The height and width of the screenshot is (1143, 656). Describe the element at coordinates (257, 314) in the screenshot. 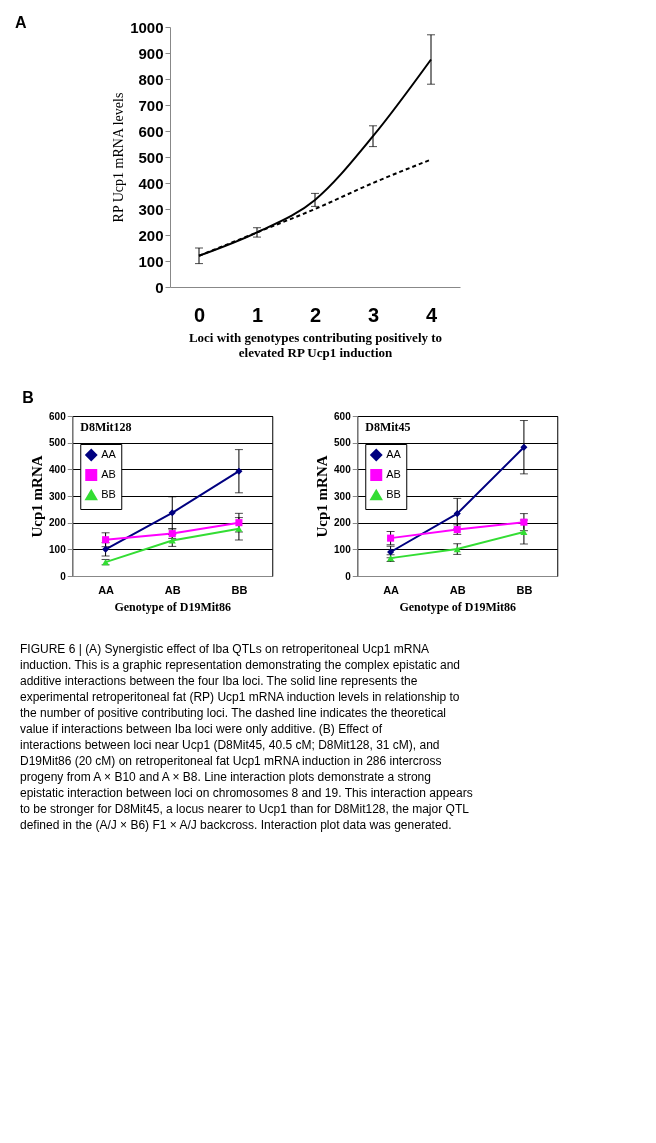

I see `x-tick-label: 1` at that location.